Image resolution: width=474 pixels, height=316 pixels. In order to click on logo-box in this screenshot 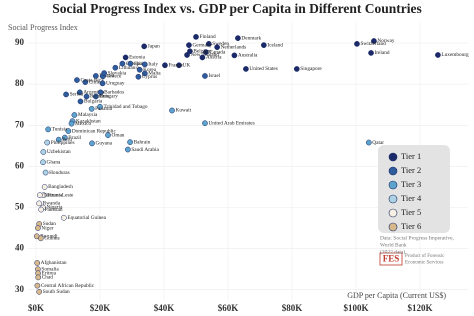, I will do `click(391, 259)`.